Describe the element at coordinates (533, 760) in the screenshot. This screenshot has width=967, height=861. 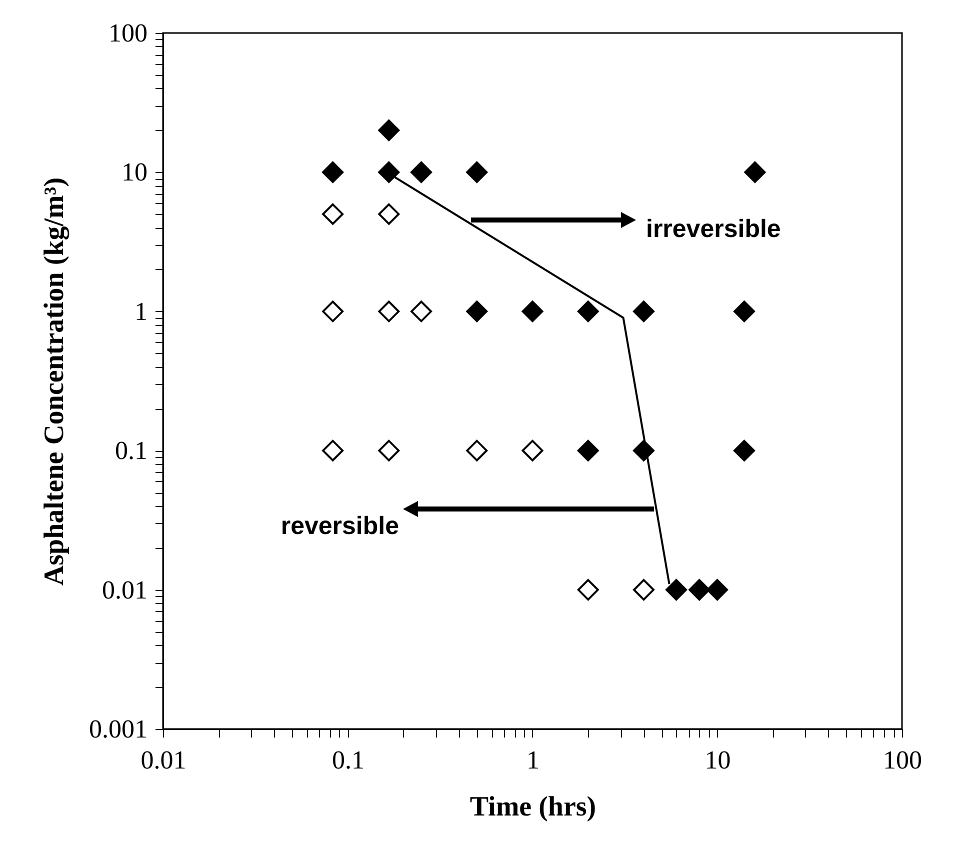
I see `x-tick-label: 1` at that location.